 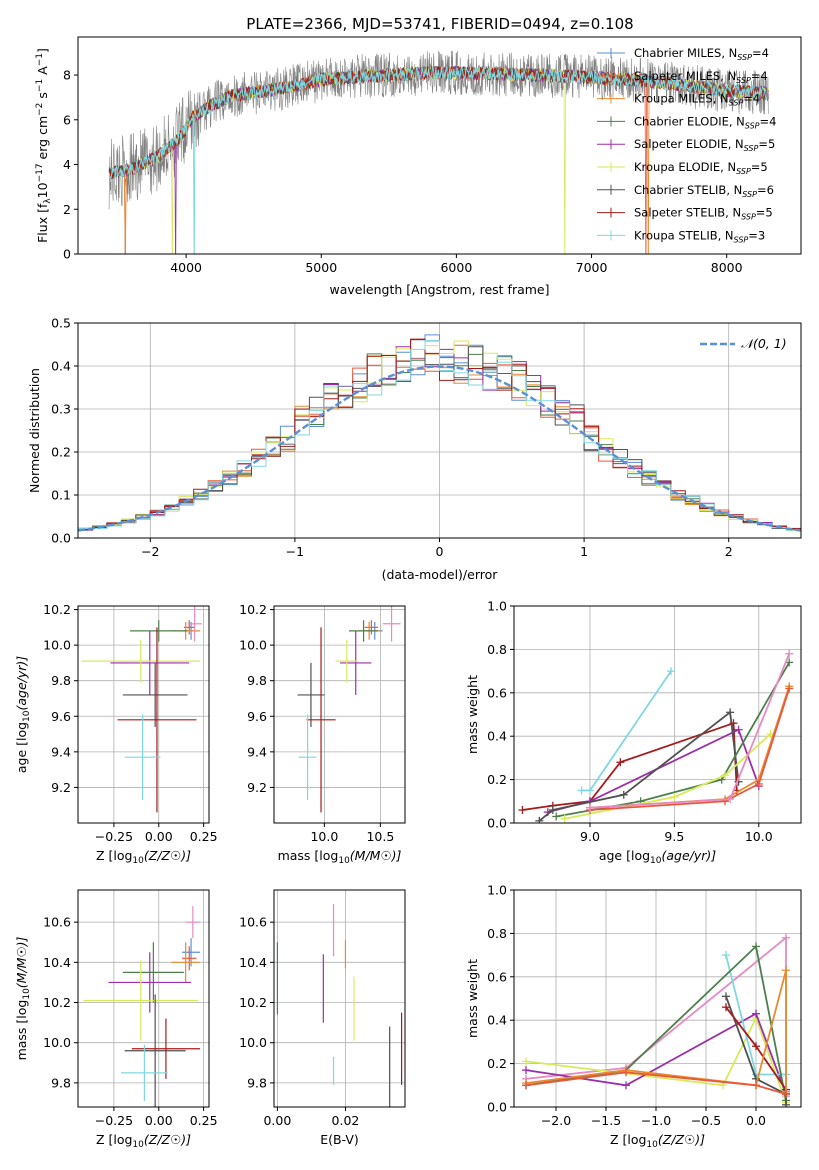 I want to click on residuals-xtick-label: 1, so click(x=584, y=551).